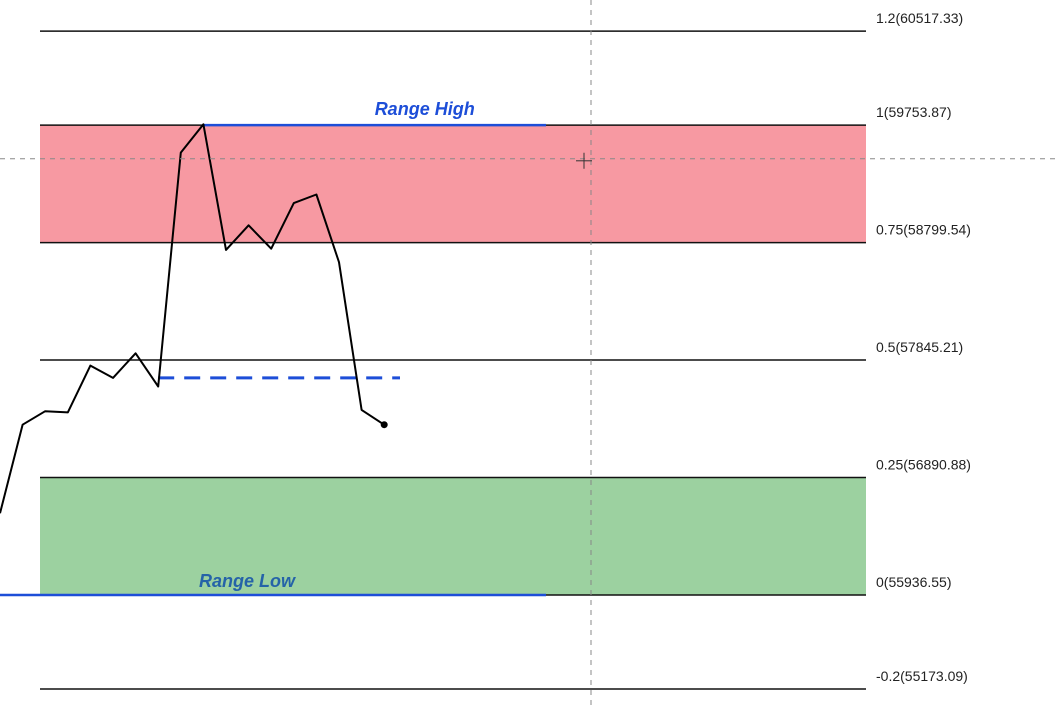 The height and width of the screenshot is (706, 1056). Describe the element at coordinates (425, 109) in the screenshot. I see `range-high-label: Range High` at that location.